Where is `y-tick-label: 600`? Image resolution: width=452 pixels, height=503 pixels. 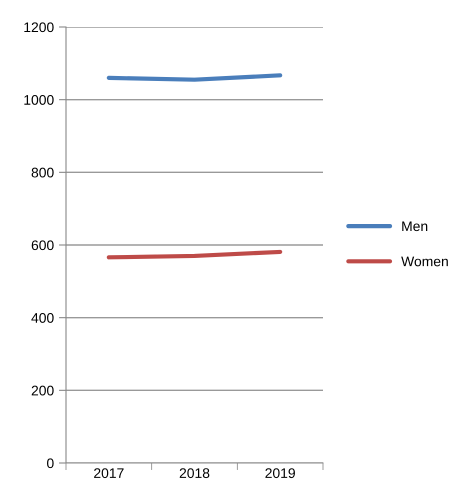 y-tick-label: 600 is located at coordinates (43, 245).